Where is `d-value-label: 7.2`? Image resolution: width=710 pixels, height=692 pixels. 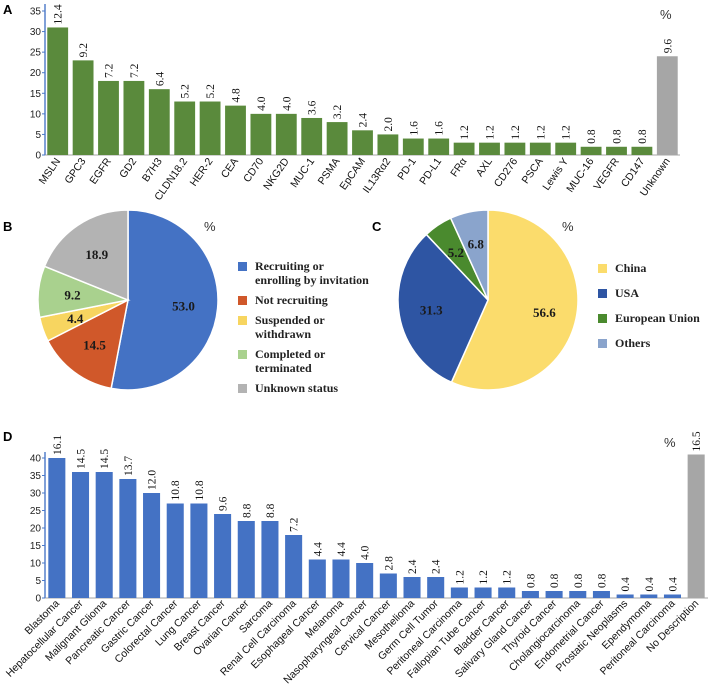
d-value-label: 7.2 is located at coordinates (295, 524).